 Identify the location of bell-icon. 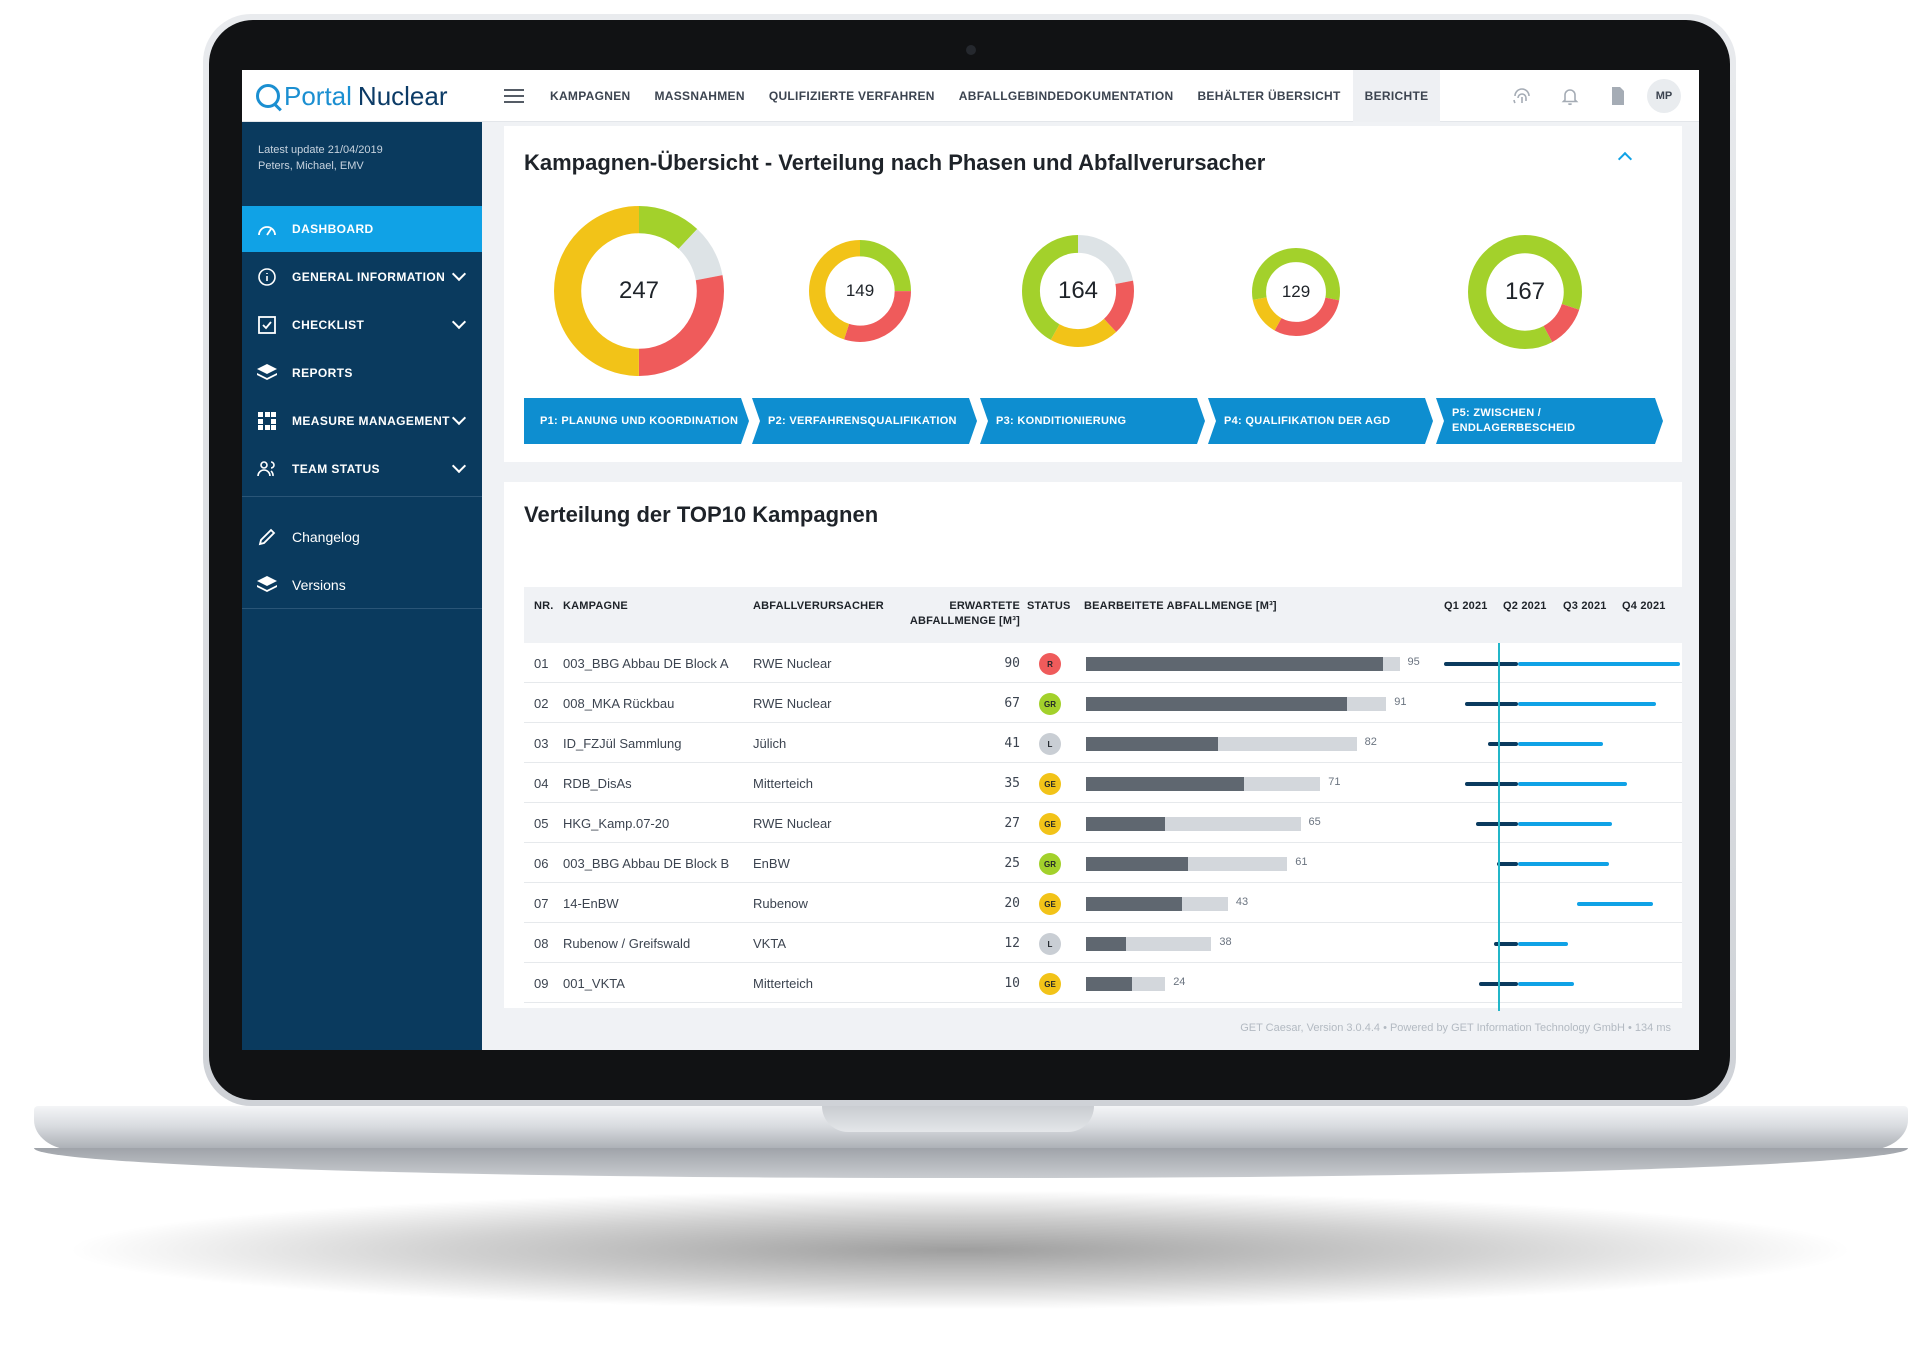
(1570, 96).